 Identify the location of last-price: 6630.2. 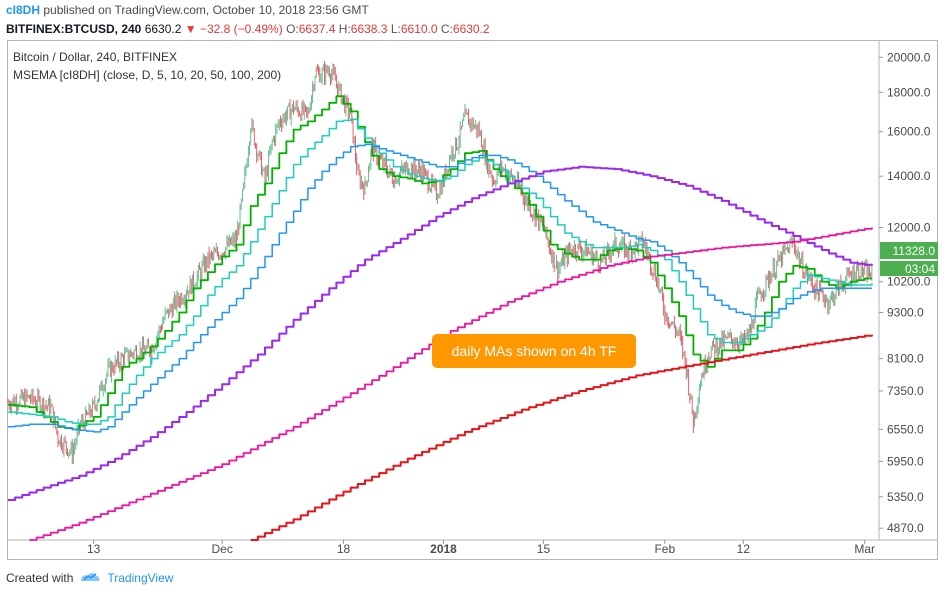
(163, 29).